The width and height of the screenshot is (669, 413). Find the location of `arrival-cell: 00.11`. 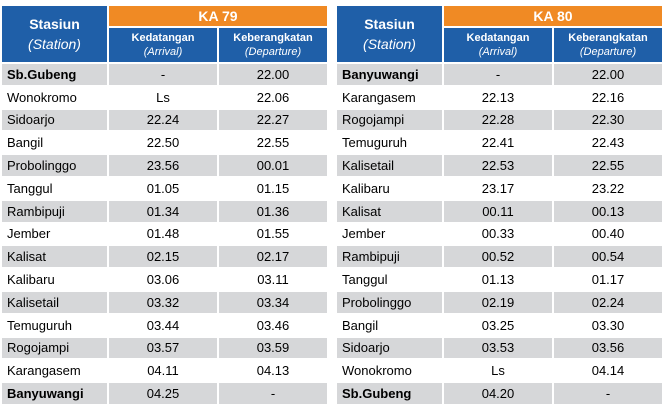

arrival-cell: 00.11 is located at coordinates (498, 211).